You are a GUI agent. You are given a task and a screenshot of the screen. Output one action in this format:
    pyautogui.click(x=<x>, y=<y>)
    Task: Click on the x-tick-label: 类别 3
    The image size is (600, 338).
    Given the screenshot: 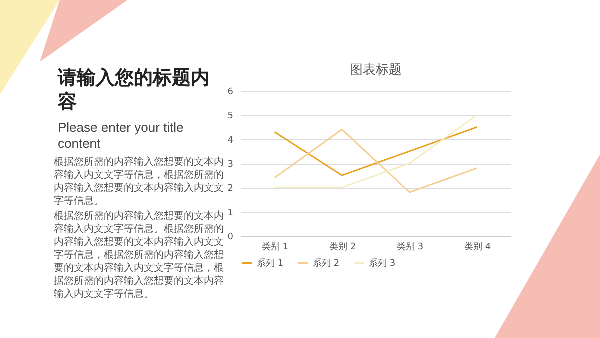 What is the action you would take?
    pyautogui.click(x=410, y=247)
    